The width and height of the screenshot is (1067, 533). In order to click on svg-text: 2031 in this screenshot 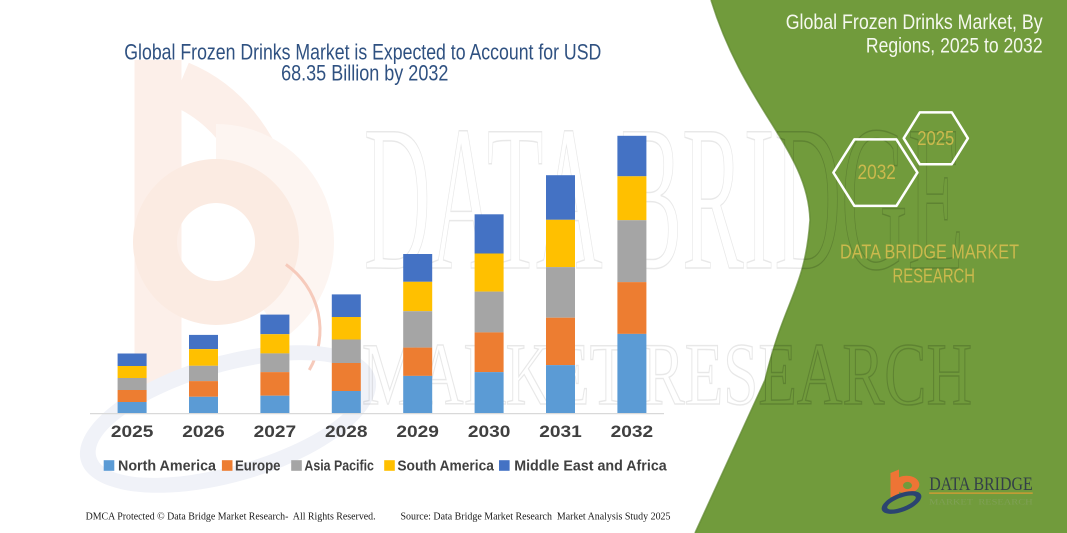, I will do `click(560, 431)`.